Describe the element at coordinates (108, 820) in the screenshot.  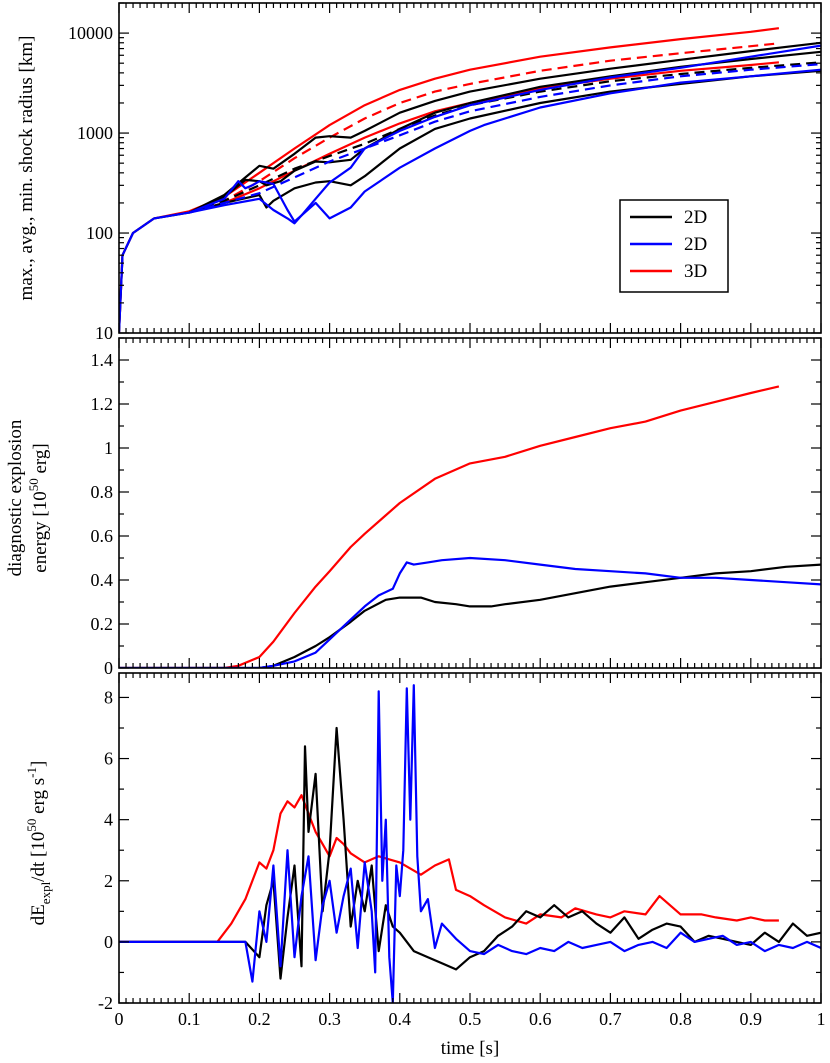
I see `bot-ytick-label: 4` at that location.